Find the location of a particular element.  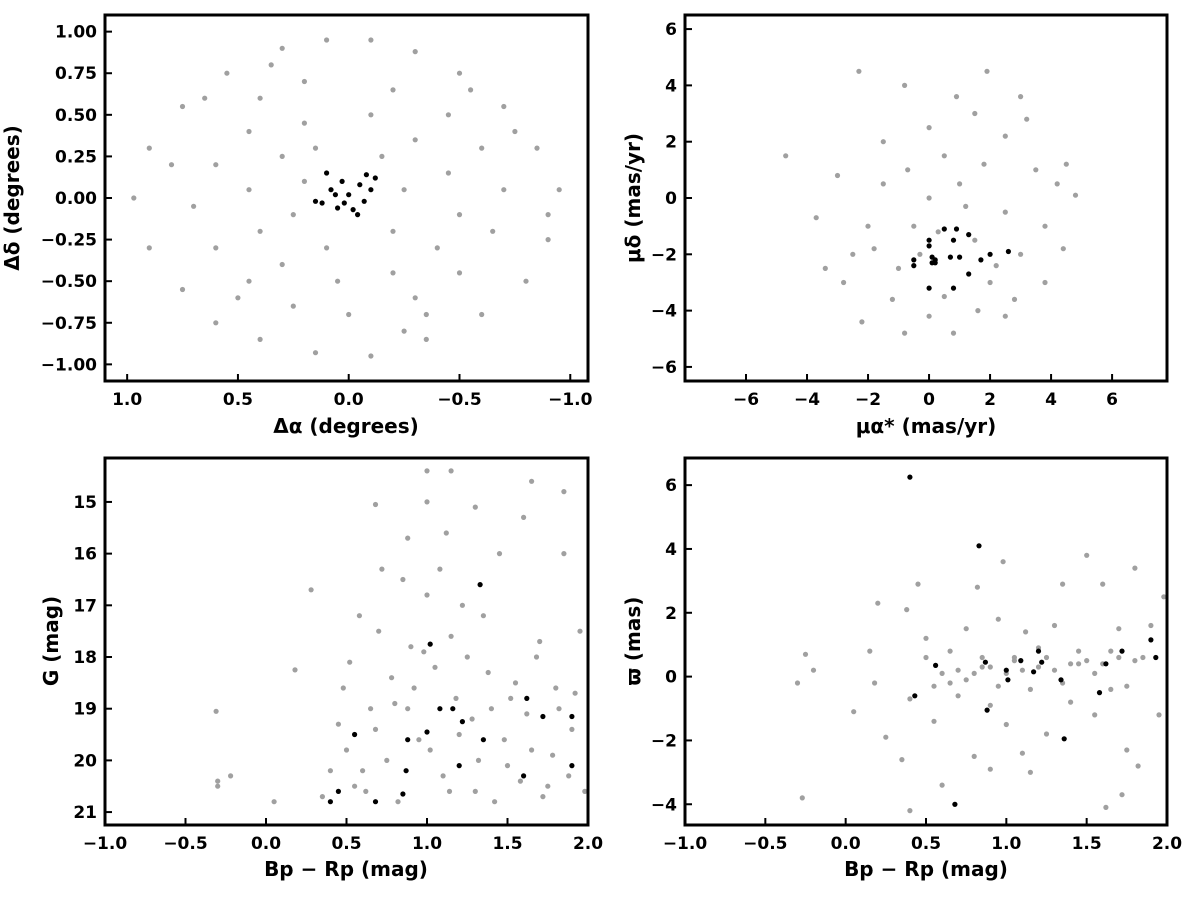

pm-y-tick-label-4: −2 is located at coordinates (664, 255).